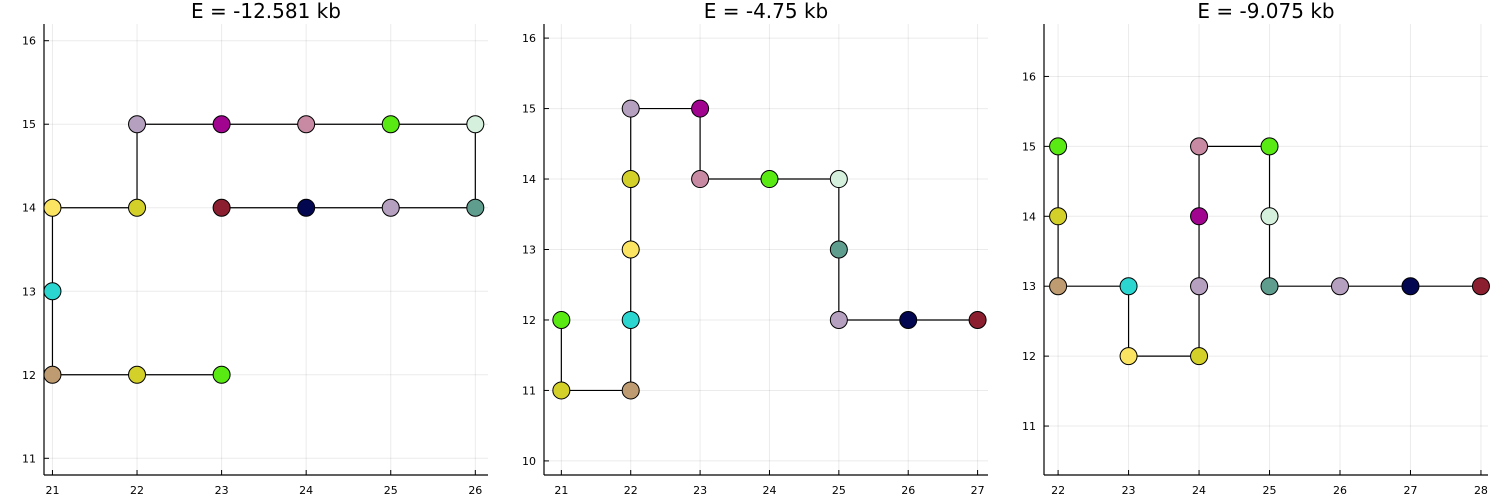 This screenshot has height=500, width=1500. I want to click on chart-title: E = -9.075 kb, so click(1265, 11).